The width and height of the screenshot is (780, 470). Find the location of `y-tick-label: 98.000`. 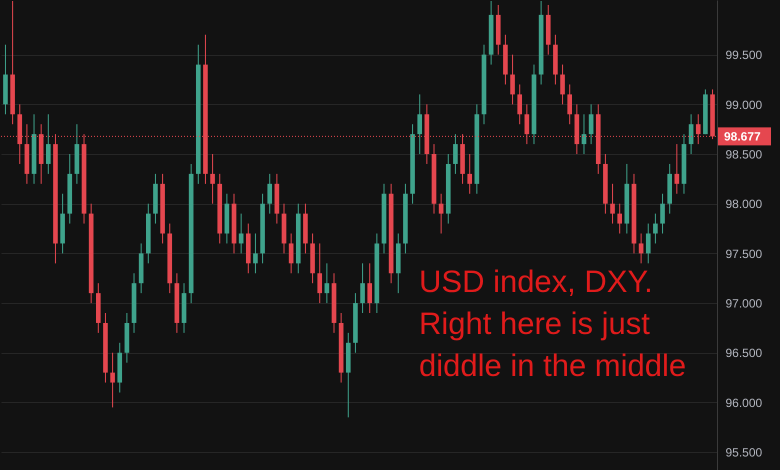

y-tick-label: 98.000 is located at coordinates (744, 204).